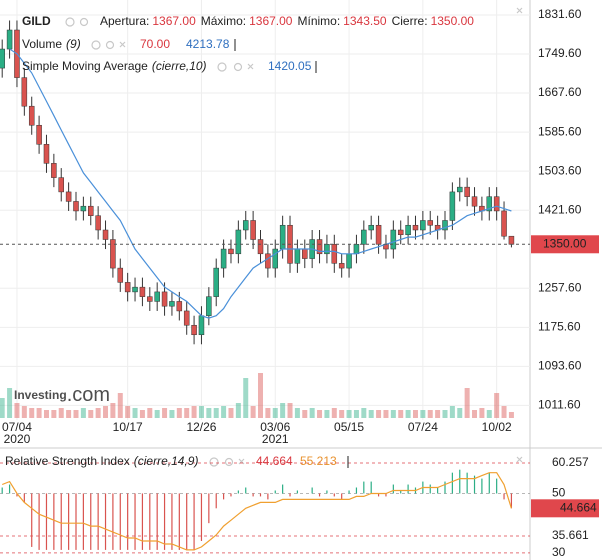 The width and height of the screenshot is (602, 560). What do you see at coordinates (179, 66) in the screenshot?
I see `sma-params: (cierre,10)` at bounding box center [179, 66].